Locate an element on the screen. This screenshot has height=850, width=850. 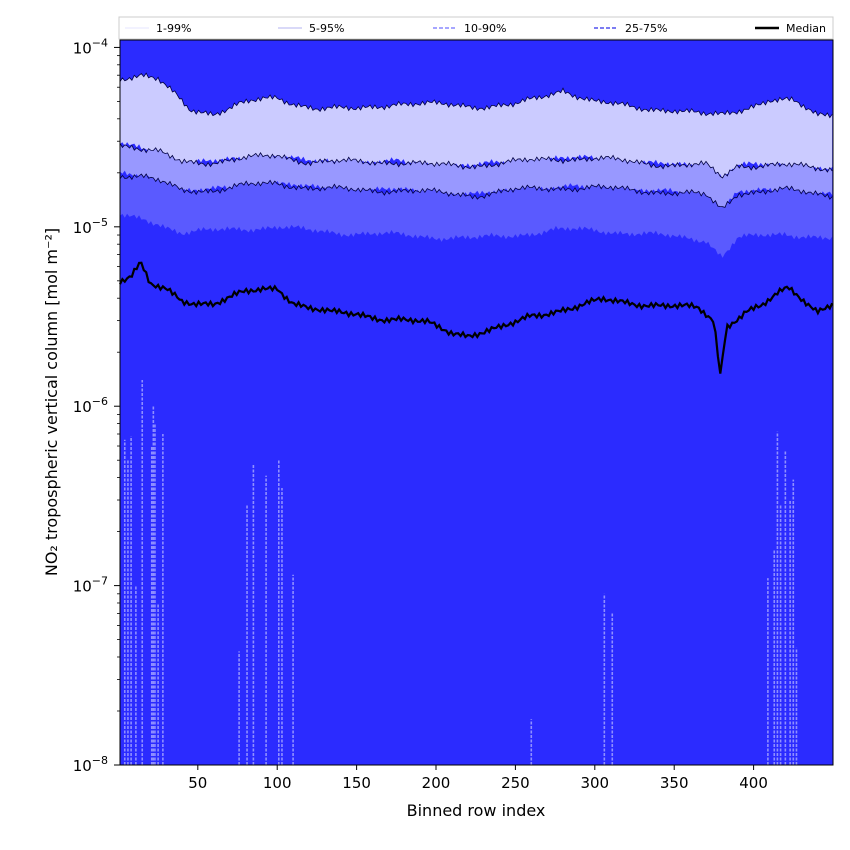
median-line is located at coordinates (476, 317).